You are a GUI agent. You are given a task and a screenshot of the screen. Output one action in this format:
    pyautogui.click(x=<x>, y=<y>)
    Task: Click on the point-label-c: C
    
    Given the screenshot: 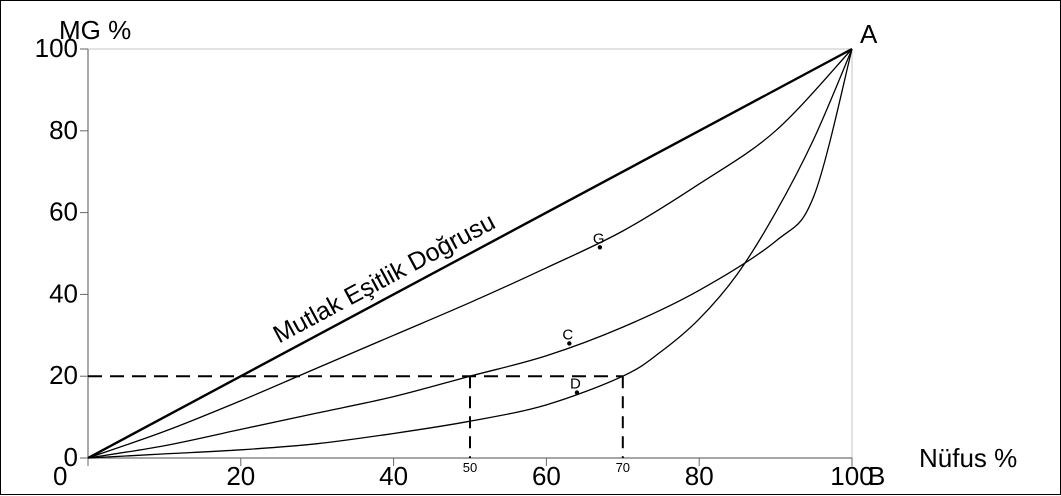 What is the action you would take?
    pyautogui.click(x=567, y=334)
    